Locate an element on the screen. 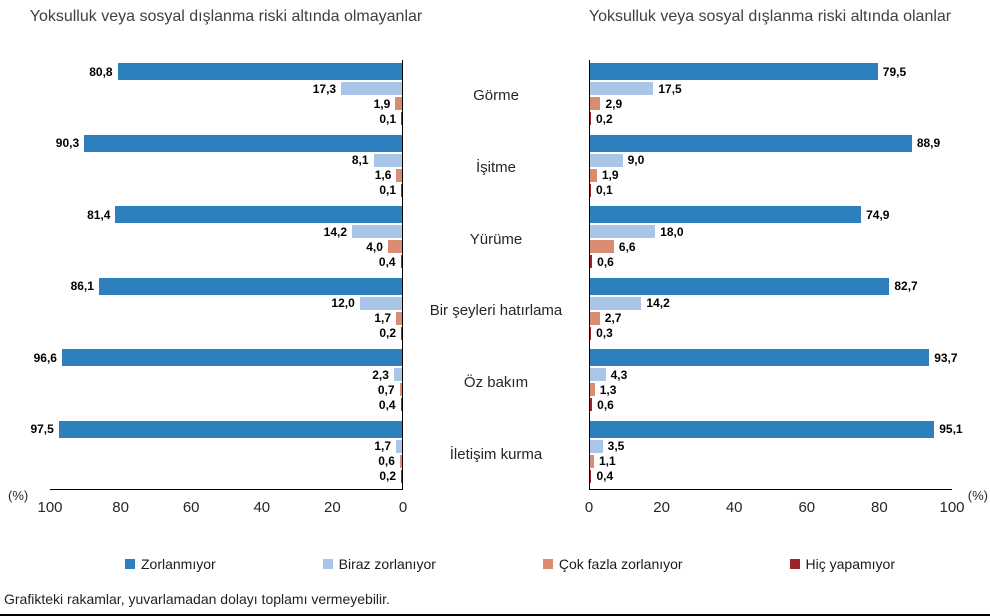  bar-row: 1,3 is located at coordinates (771, 390).